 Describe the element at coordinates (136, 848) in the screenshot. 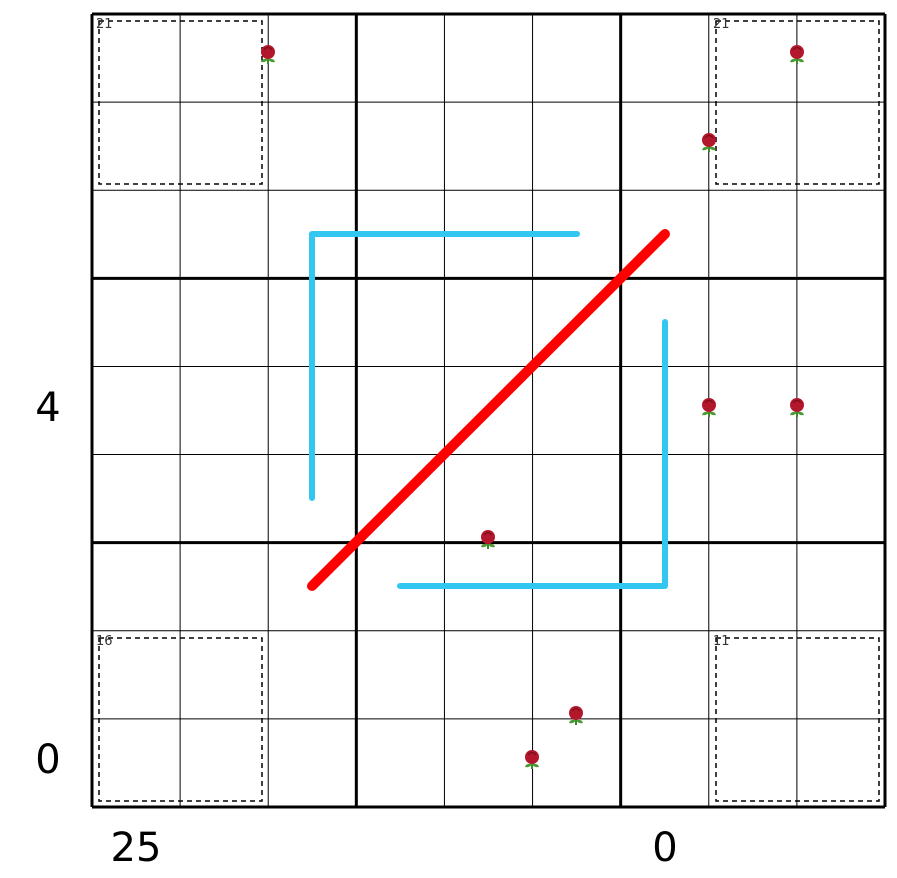

I see `column-clue: 25` at that location.